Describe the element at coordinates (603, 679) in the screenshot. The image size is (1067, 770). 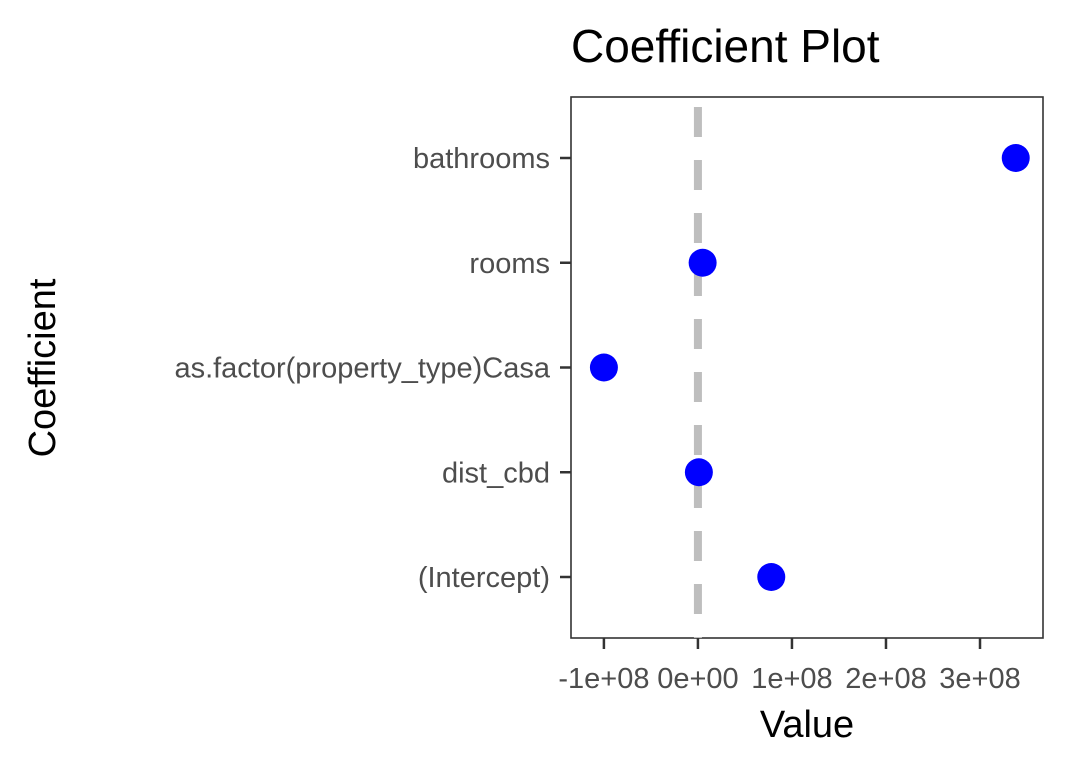
I see `x-tick-label: -1e+08` at that location.